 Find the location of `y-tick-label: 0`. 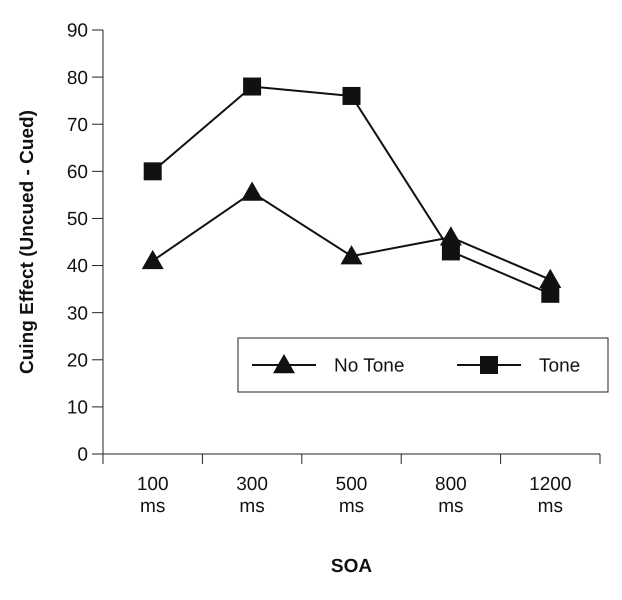

y-tick-label: 0 is located at coordinates (82, 455).